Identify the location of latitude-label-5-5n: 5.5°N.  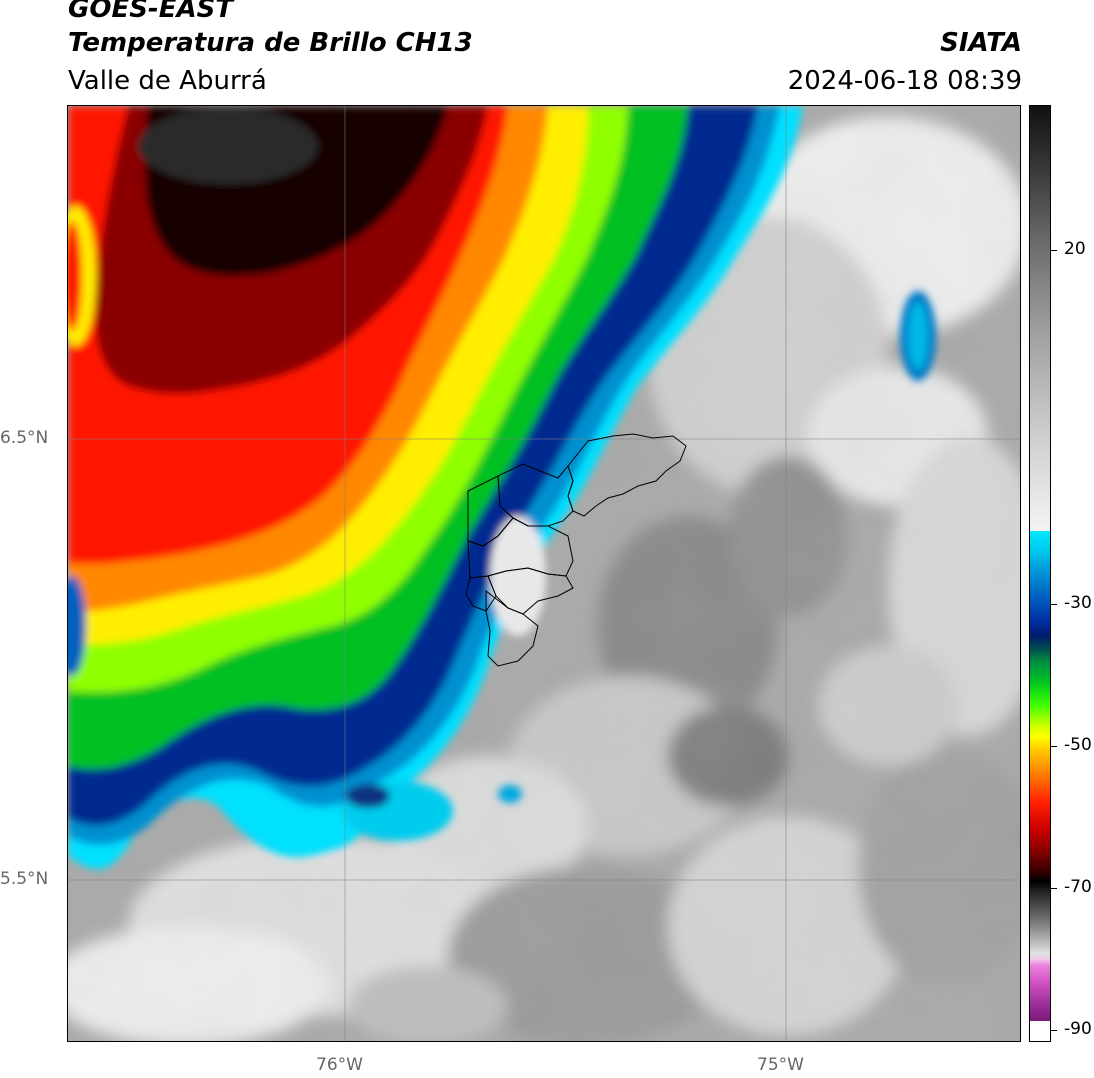
(24, 879).